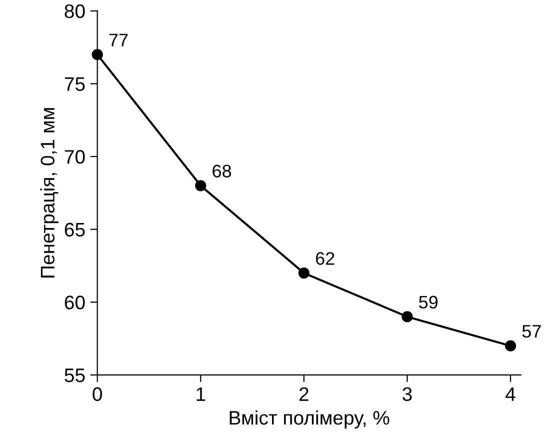 The height and width of the screenshot is (436, 550). What do you see at coordinates (407, 394) in the screenshot?
I see `x-tick-label: 3` at bounding box center [407, 394].